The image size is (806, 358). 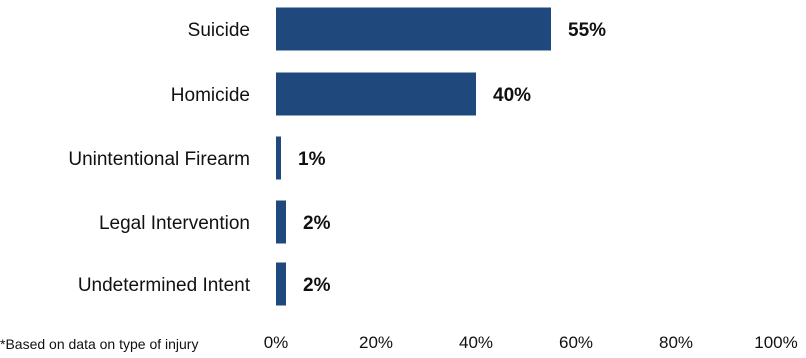 I want to click on category-label: Unintentional Firearm, so click(x=159, y=159).